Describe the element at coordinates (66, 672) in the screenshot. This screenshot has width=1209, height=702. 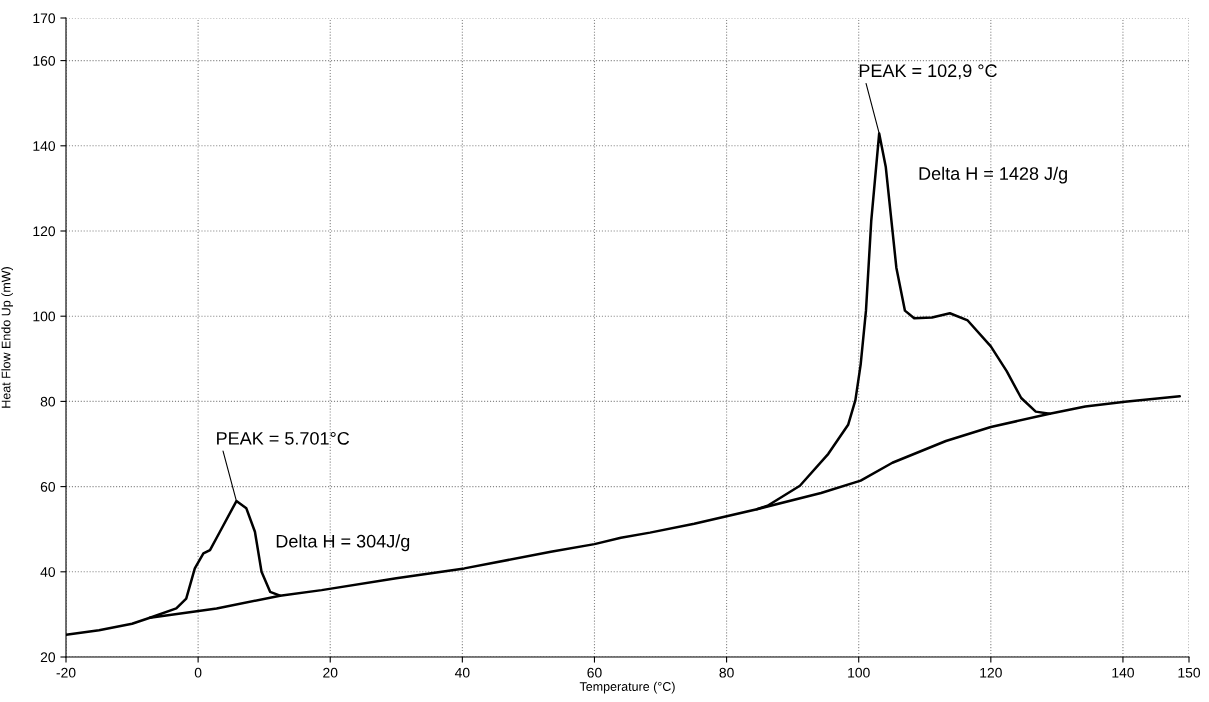
I see `x-tick-label: -20` at that location.